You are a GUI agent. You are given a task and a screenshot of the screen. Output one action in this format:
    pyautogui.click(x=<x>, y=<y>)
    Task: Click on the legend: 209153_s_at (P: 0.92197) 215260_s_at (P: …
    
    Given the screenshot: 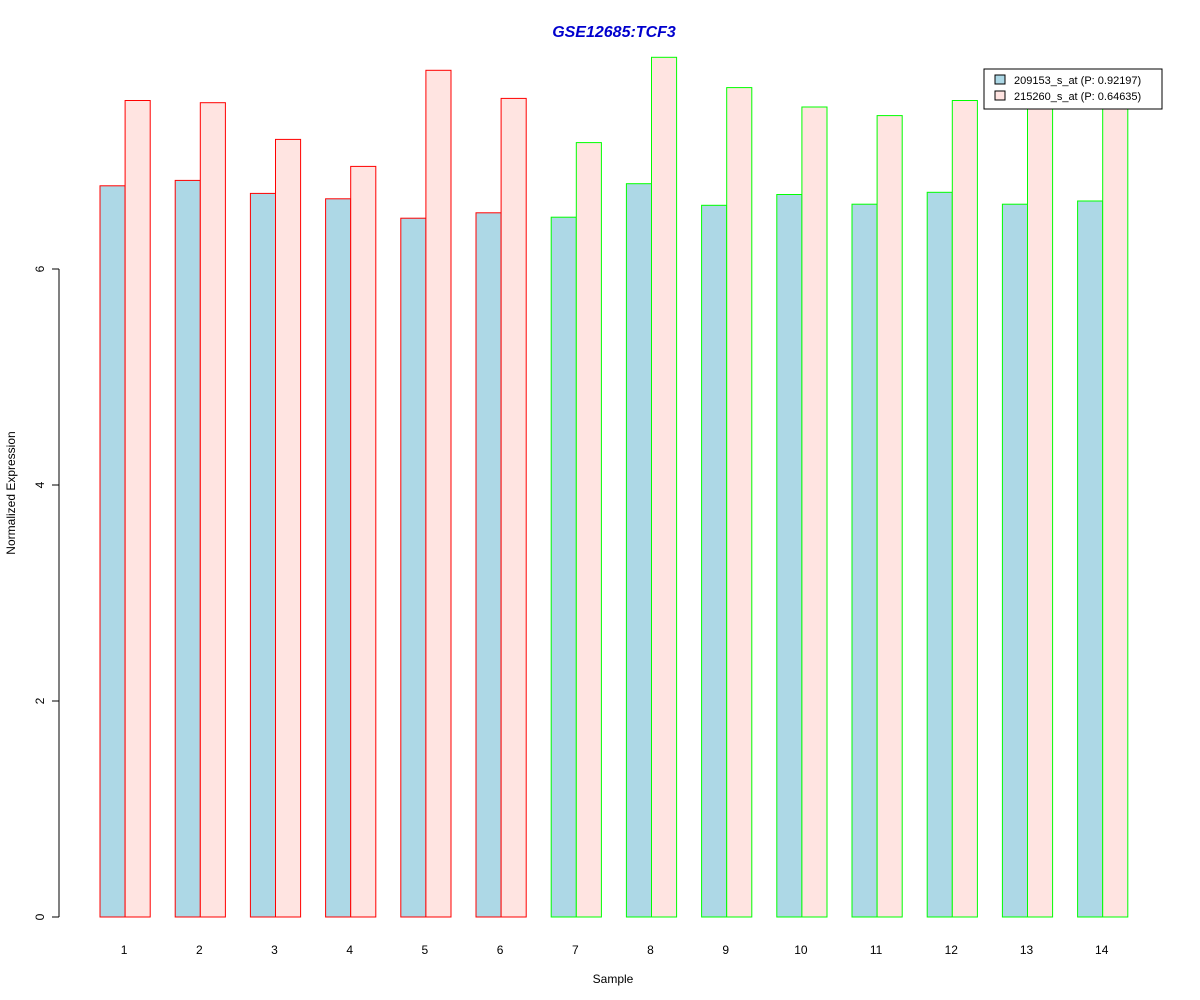 What is the action you would take?
    pyautogui.click(x=1073, y=89)
    